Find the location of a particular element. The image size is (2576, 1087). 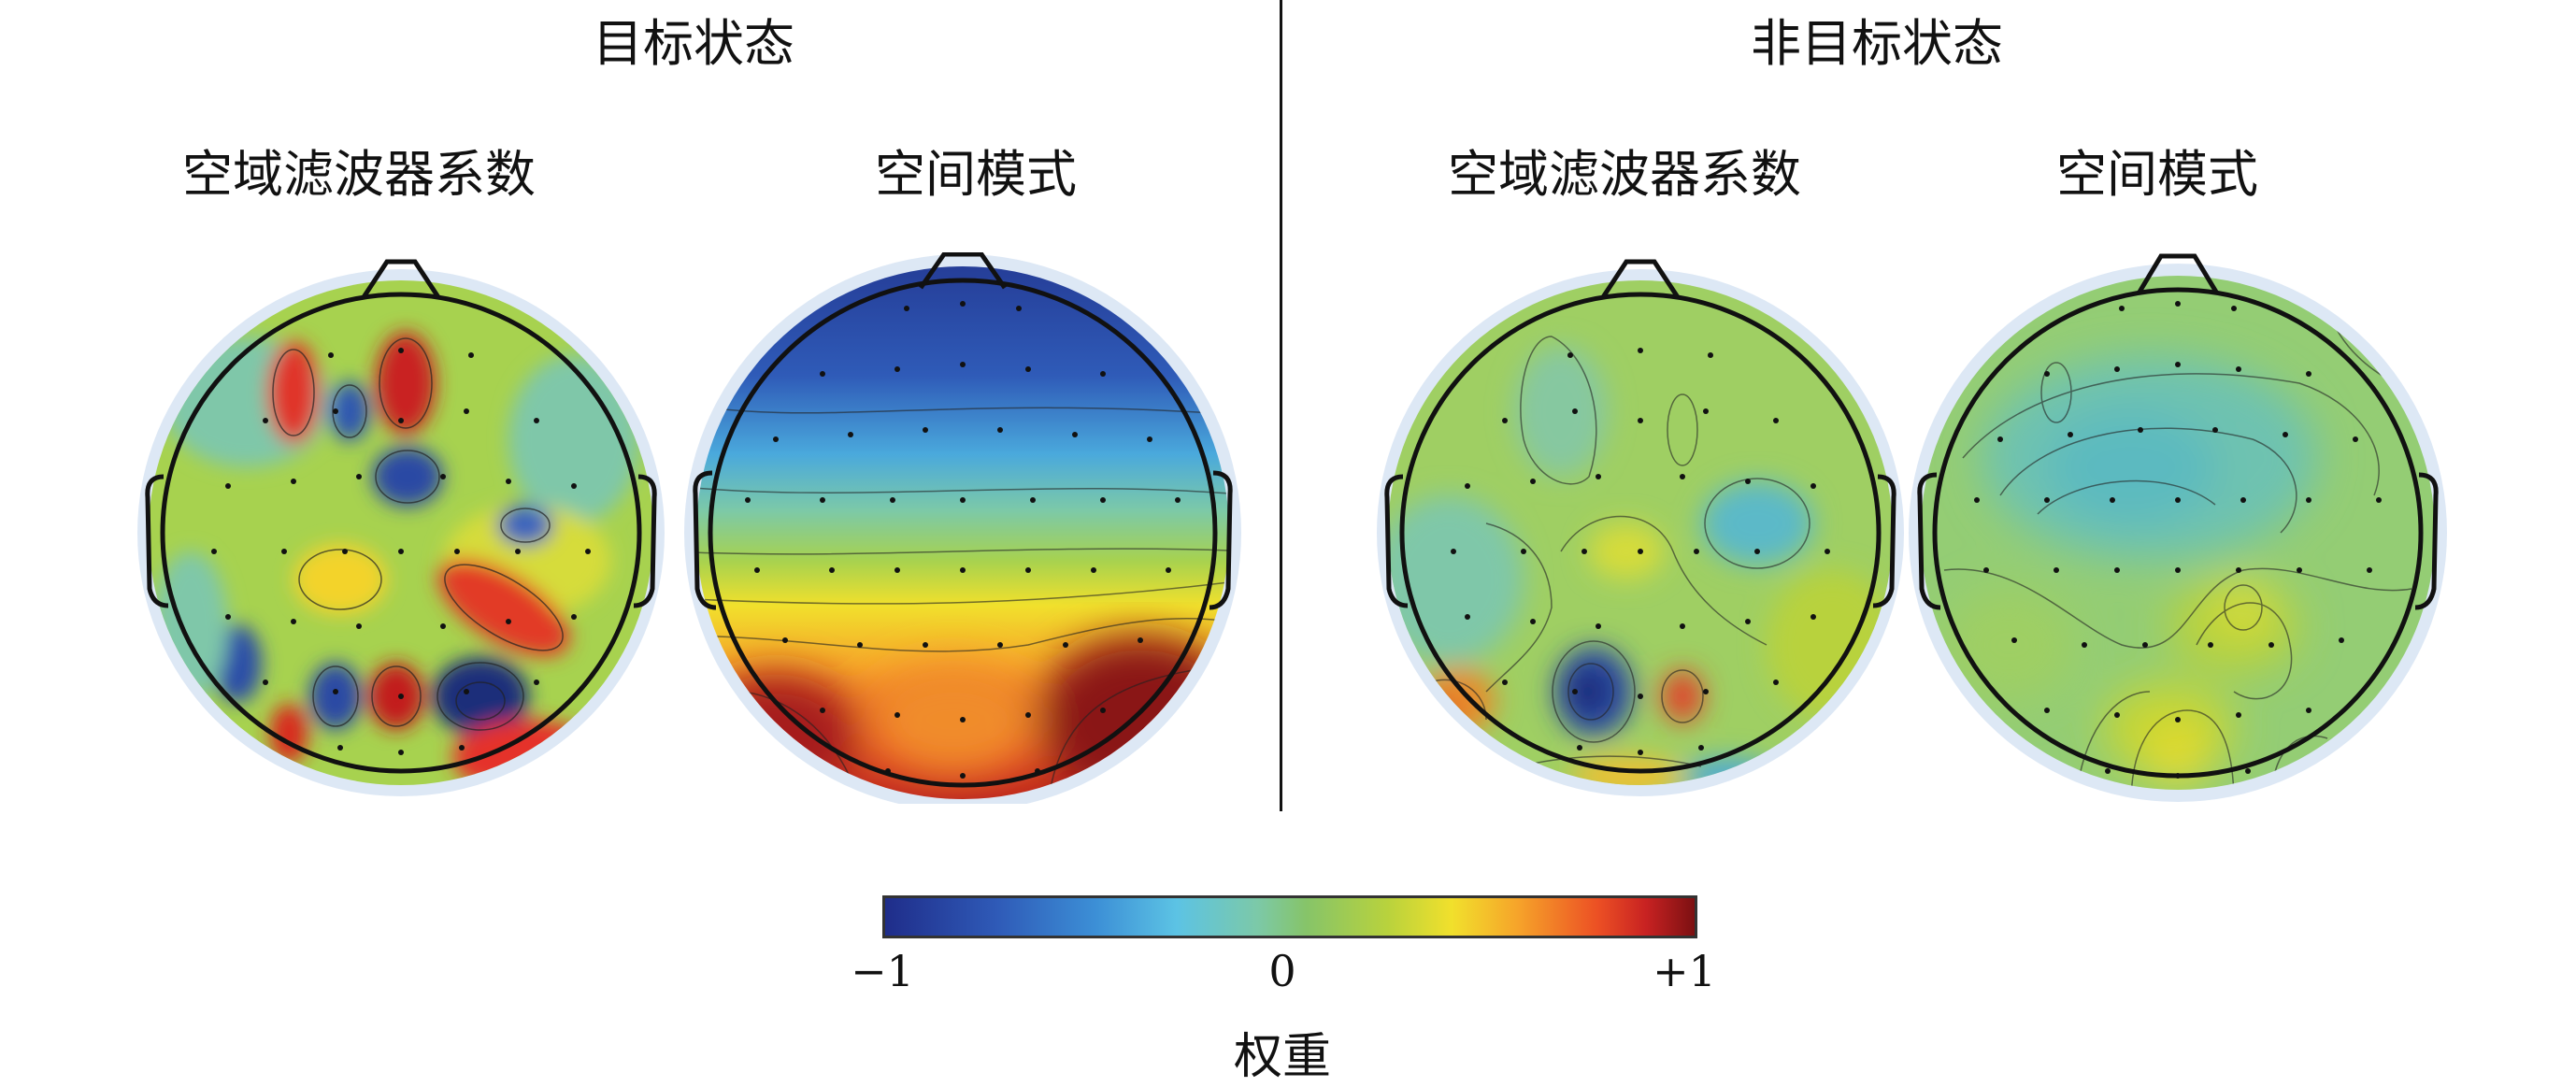

target-filter-title: 空域滤波器系数 is located at coordinates (359, 174).